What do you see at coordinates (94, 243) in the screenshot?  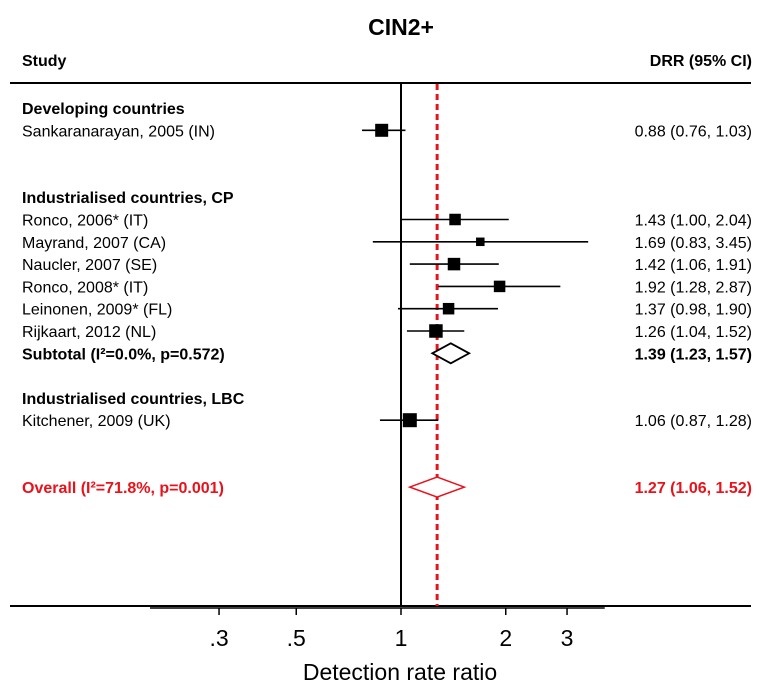 I see `study-label: Mayrand, 2007 (CA)` at bounding box center [94, 243].